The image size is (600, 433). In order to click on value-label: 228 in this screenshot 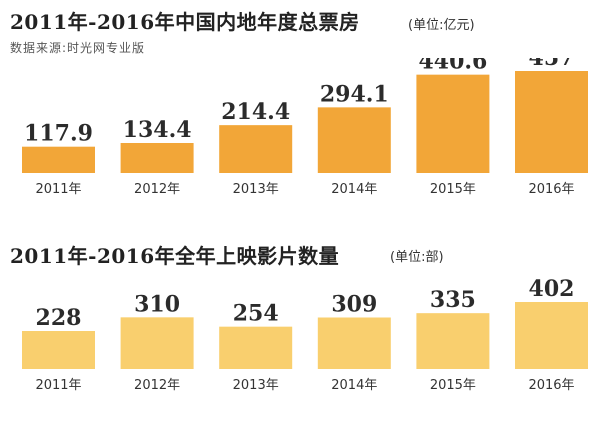, I will do `click(59, 318)`.